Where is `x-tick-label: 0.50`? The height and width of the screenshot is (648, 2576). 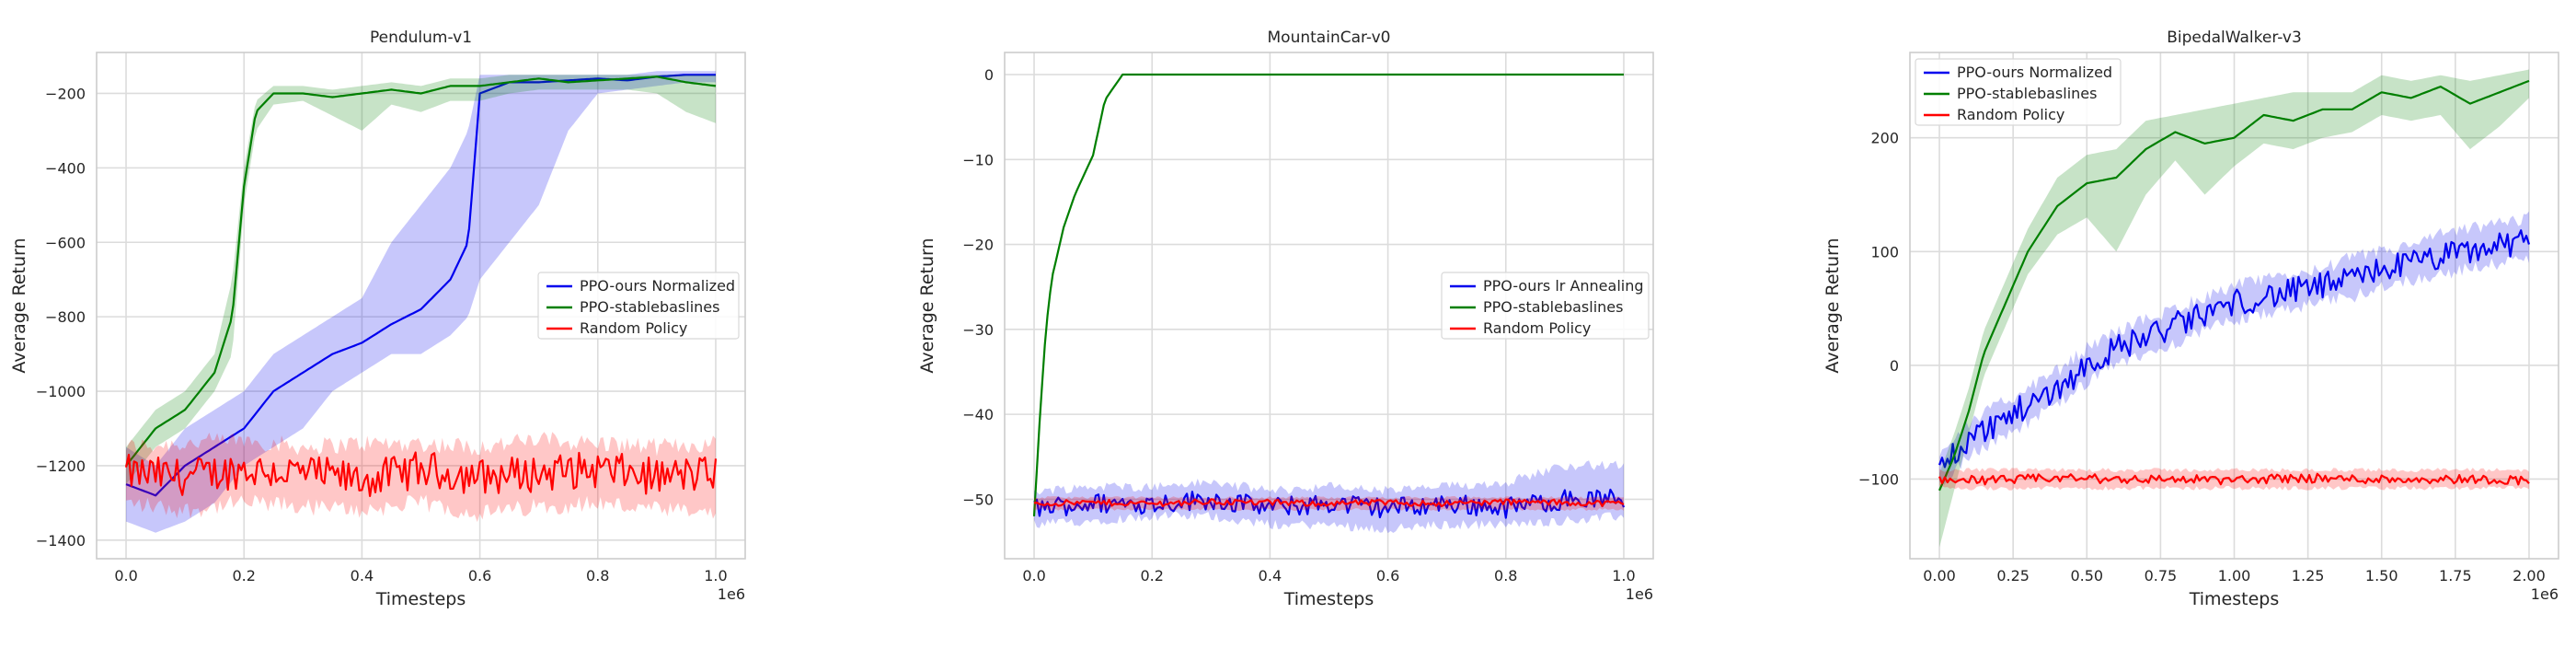
x-tick-label: 0.50 is located at coordinates (2086, 575).